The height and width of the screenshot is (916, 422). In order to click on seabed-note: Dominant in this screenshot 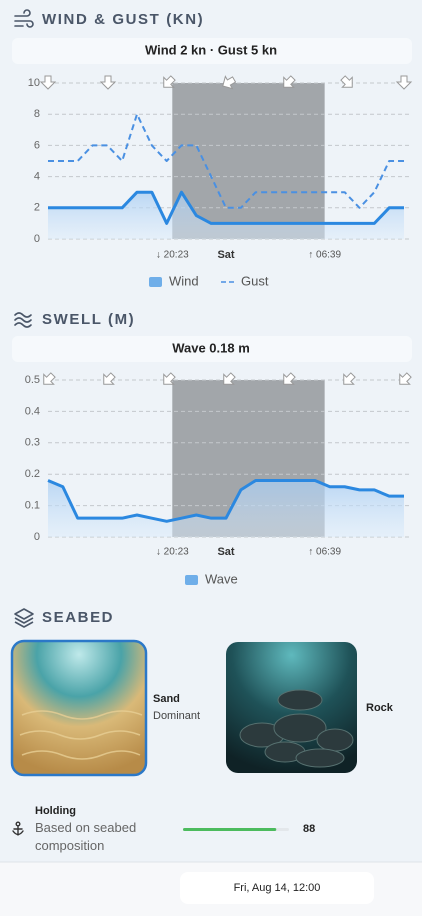, I will do `click(176, 716)`.